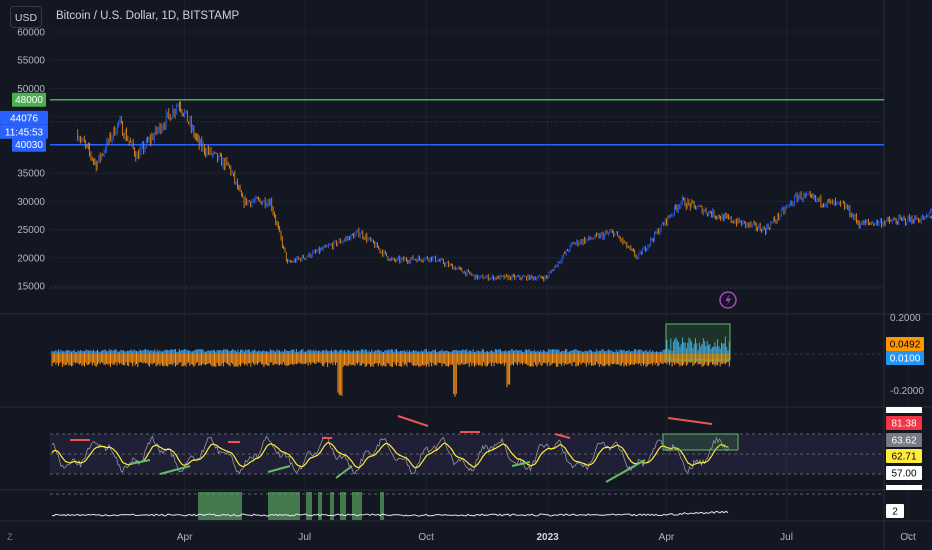 The image size is (932, 550). I want to click on rsi-smoothed-line, so click(390, 455).